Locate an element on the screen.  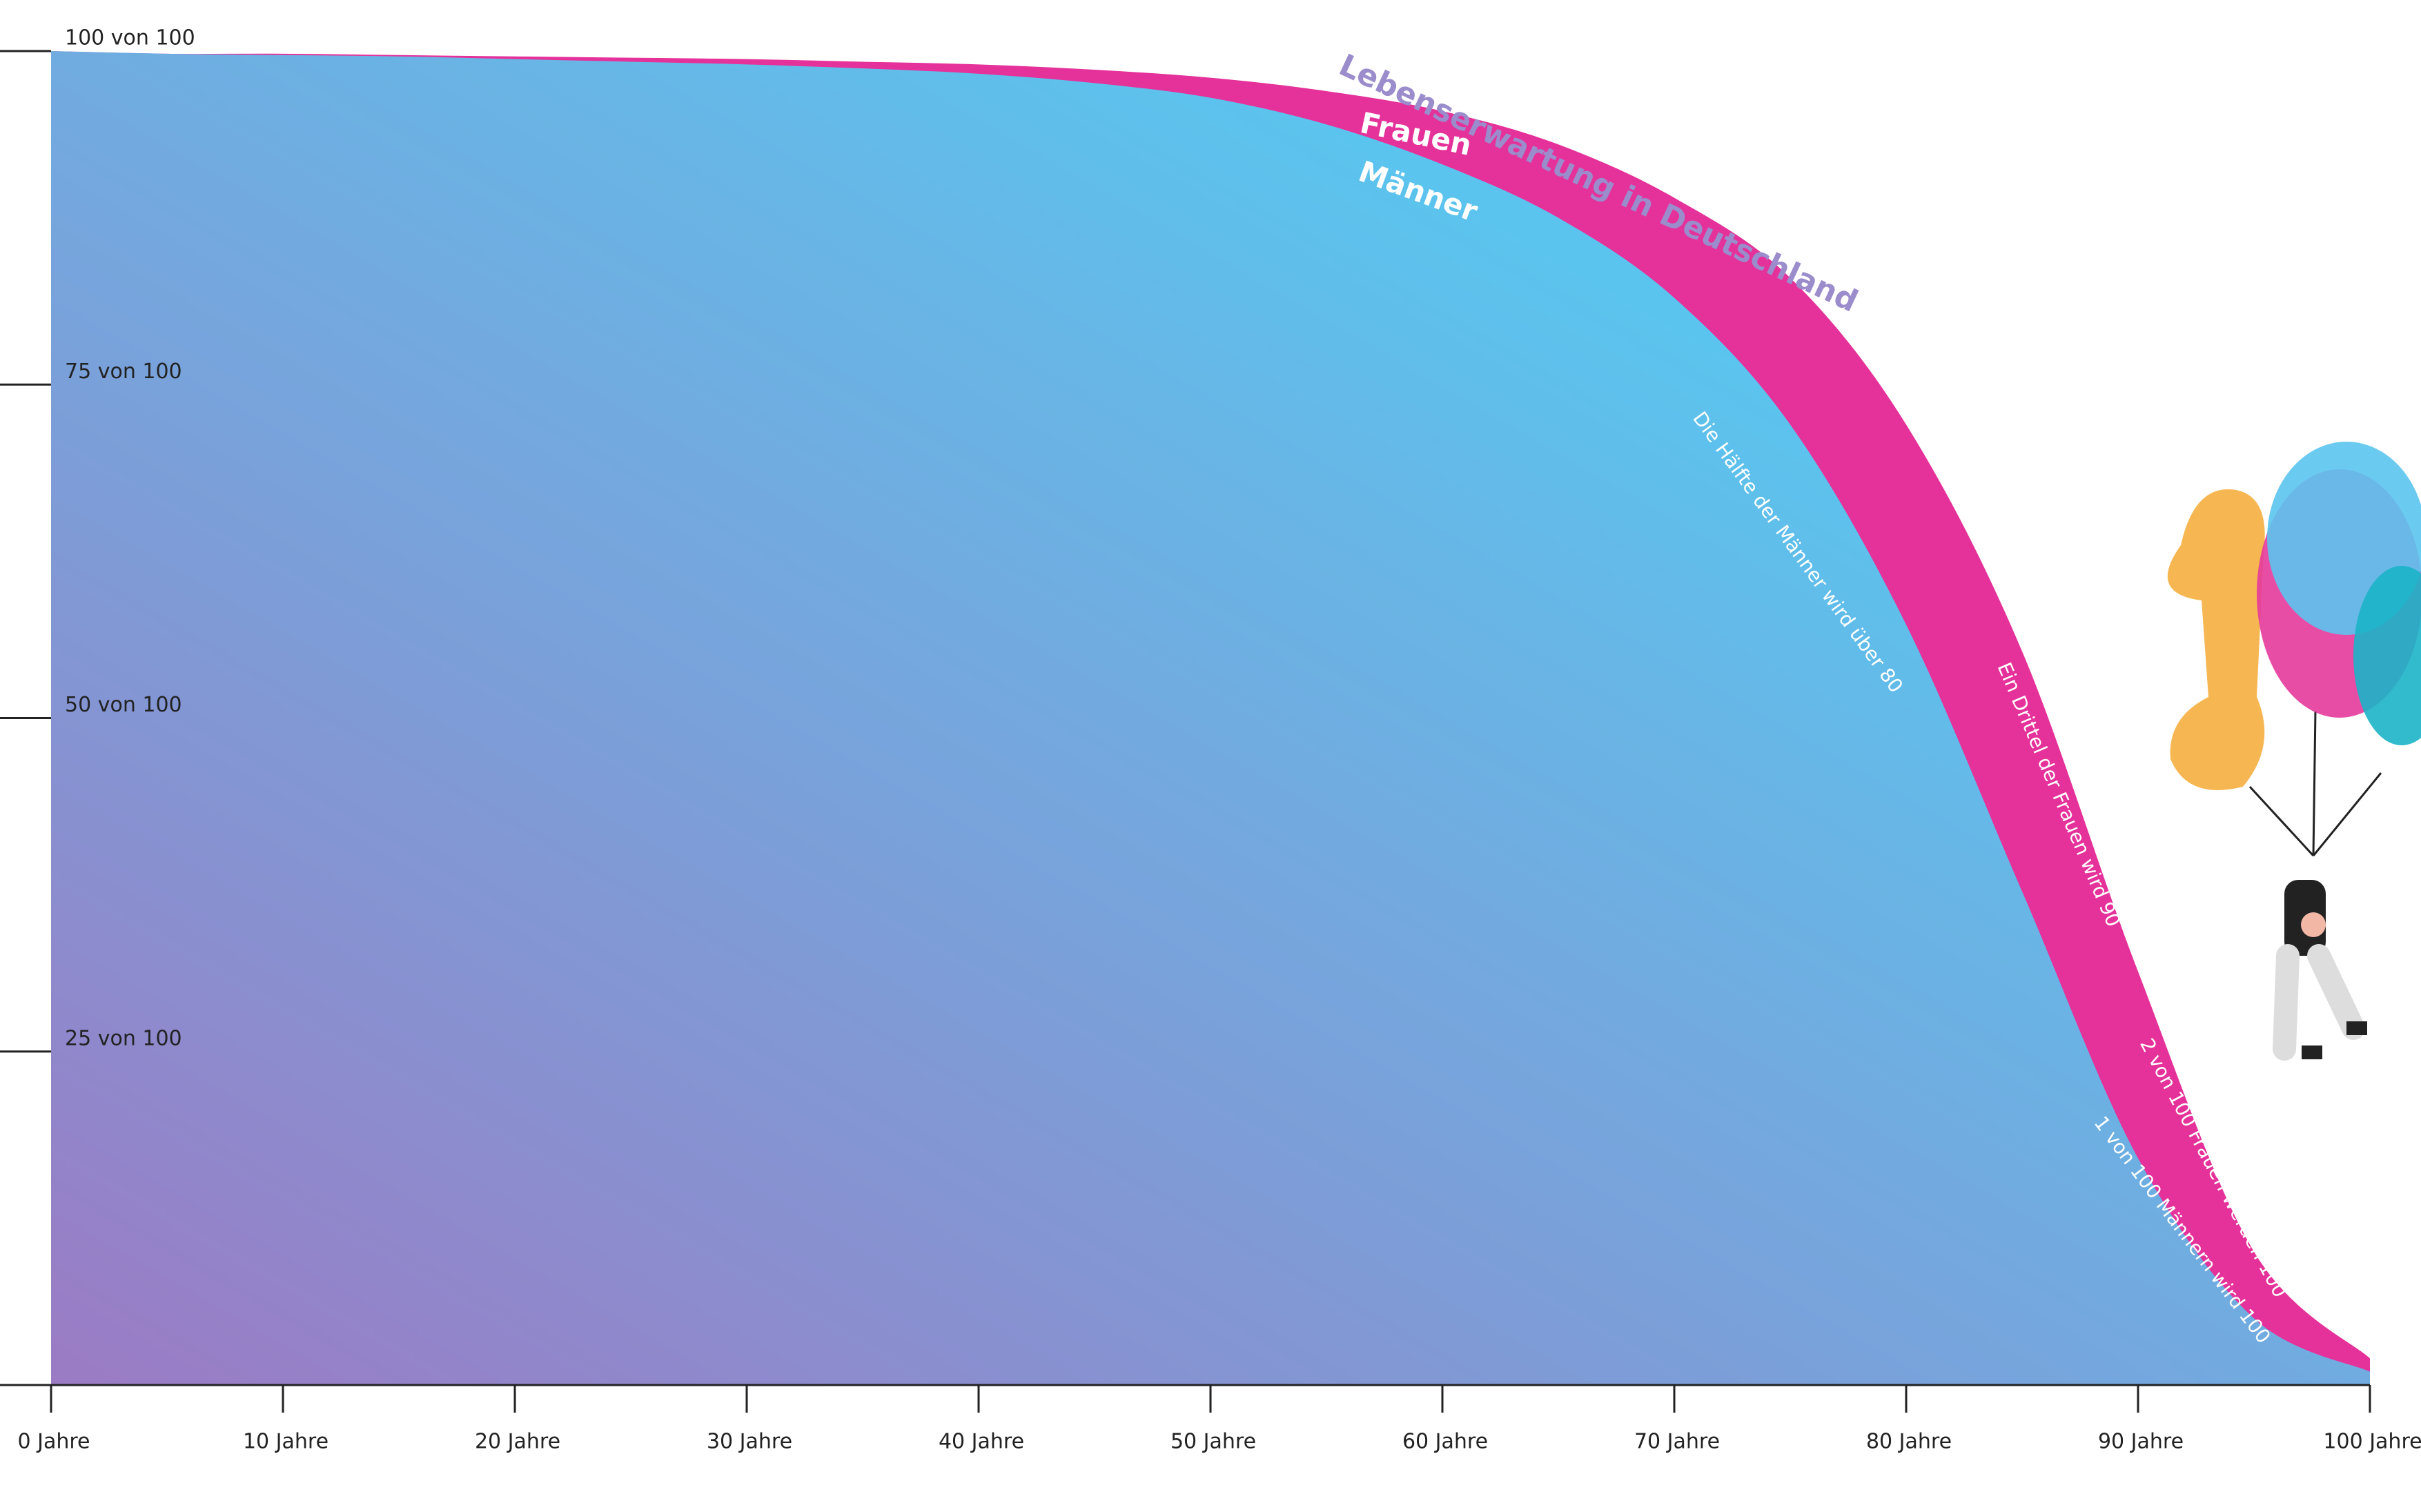
x-tick-label: 20 Jahre is located at coordinates (517, 1442).